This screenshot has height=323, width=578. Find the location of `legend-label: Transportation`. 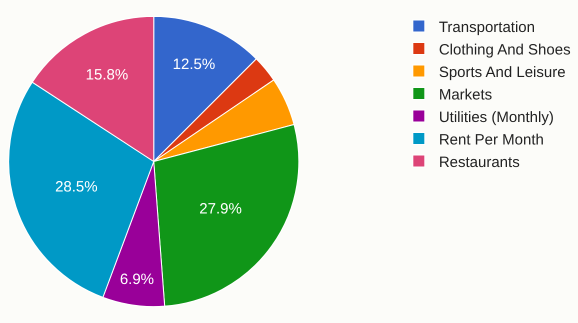

legend-label: Transportation is located at coordinates (486, 27).